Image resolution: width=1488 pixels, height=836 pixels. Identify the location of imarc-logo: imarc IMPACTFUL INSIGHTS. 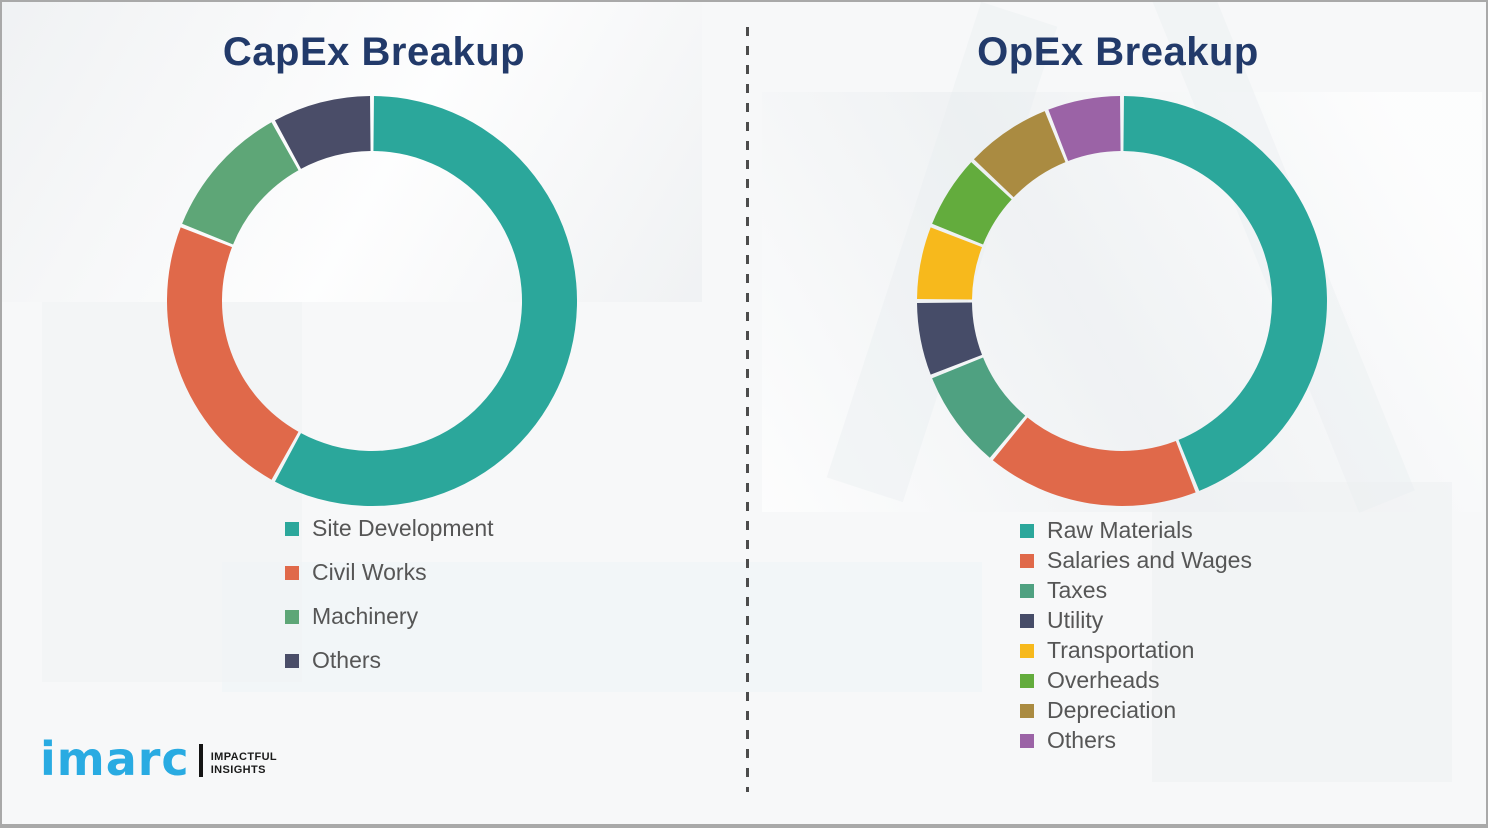
(158, 759).